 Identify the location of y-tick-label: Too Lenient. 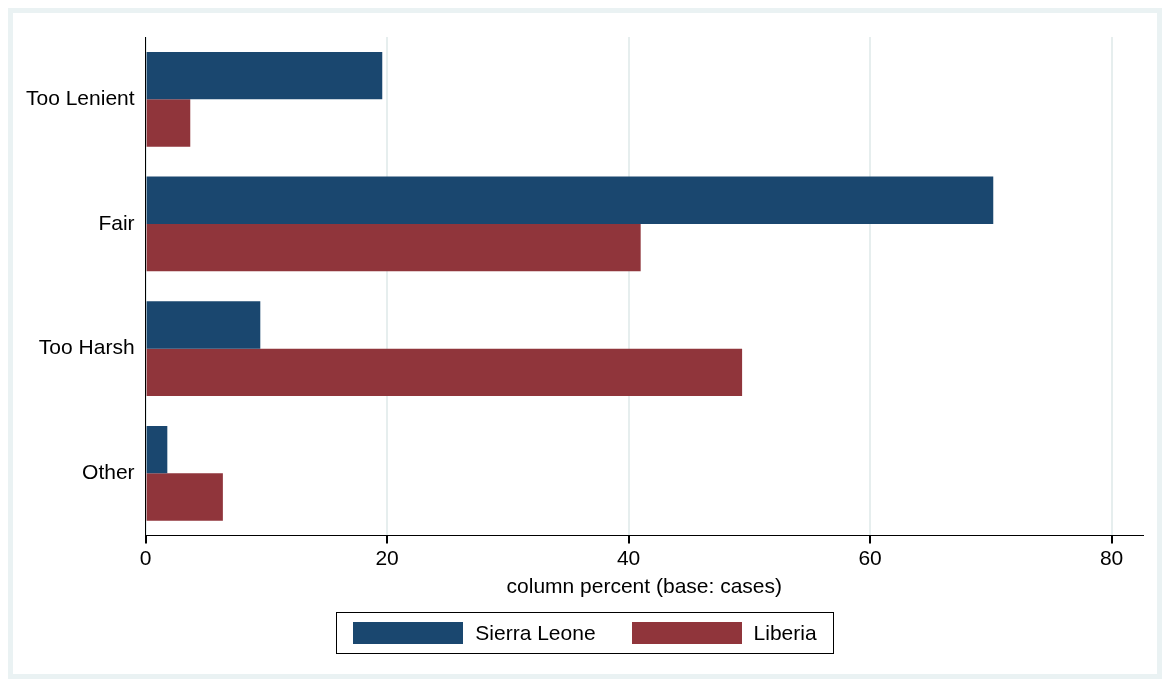
(80, 98).